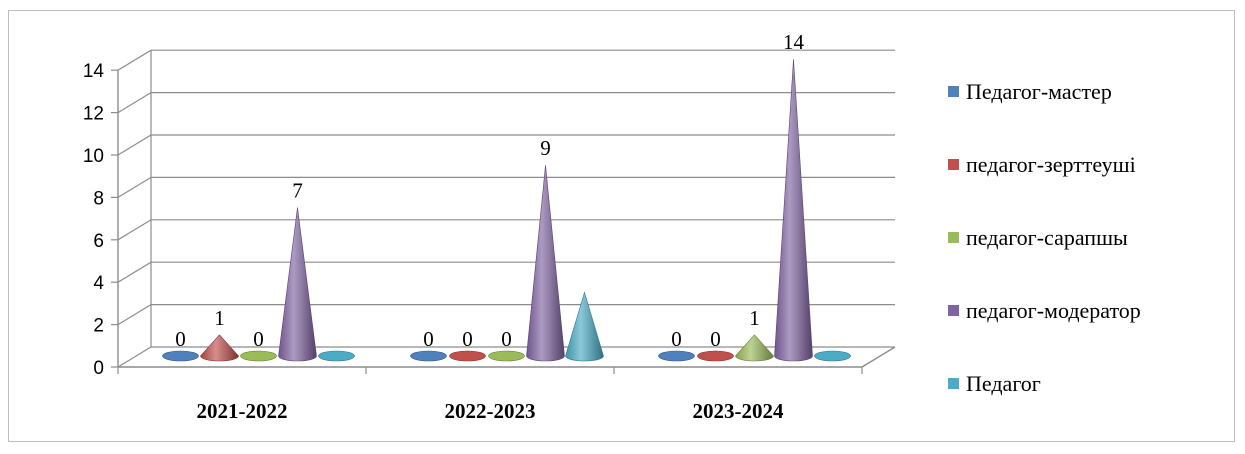 The width and height of the screenshot is (1245, 454). I want to click on legend-label: педагог-модератор, so click(1053, 310).